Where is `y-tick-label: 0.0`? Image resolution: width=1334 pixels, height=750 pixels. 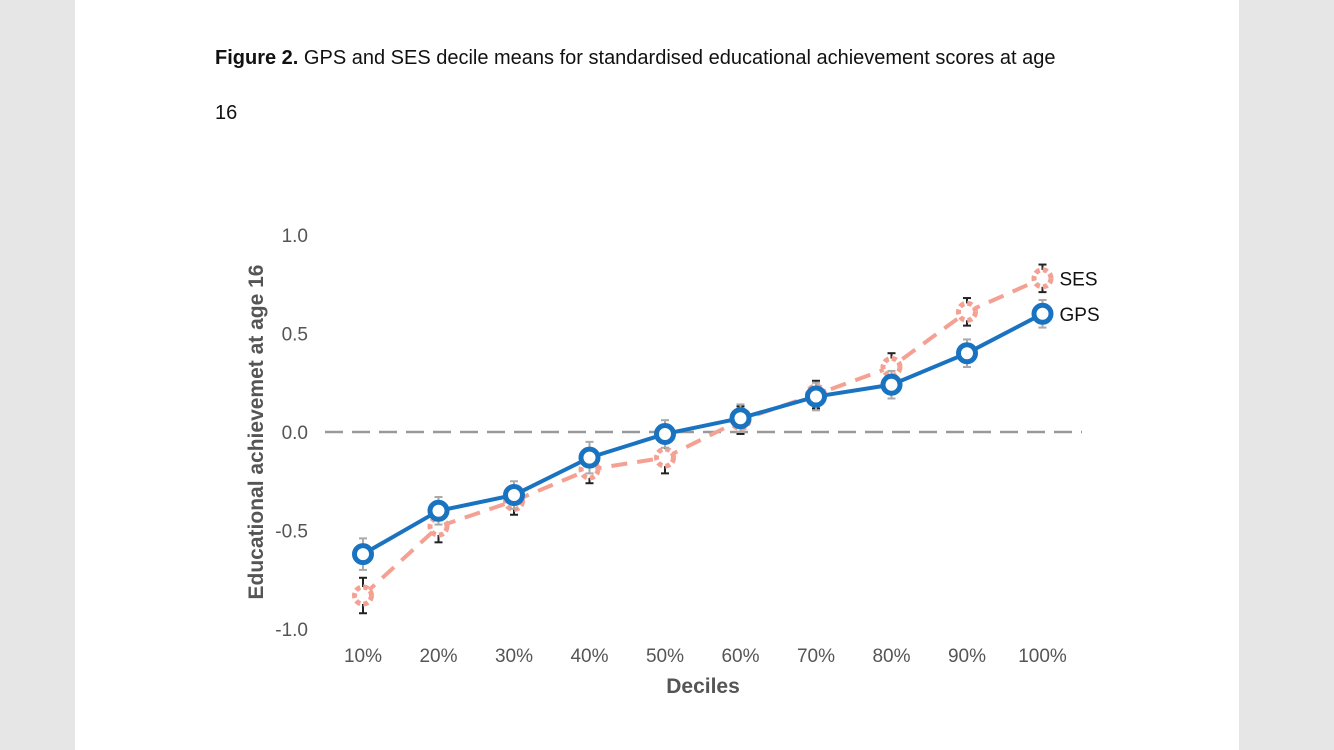
y-tick-label: 0.0 is located at coordinates (295, 433).